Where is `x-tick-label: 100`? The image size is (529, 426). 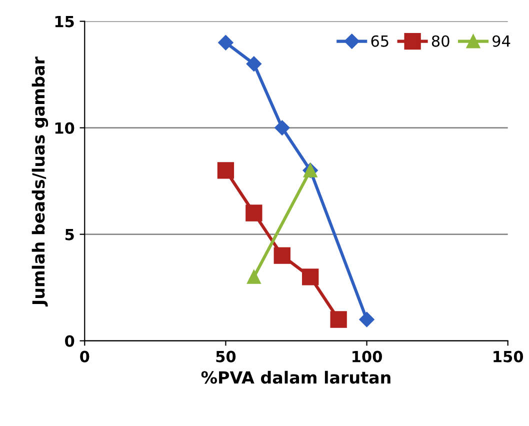
x-tick-label: 100 is located at coordinates (367, 356).